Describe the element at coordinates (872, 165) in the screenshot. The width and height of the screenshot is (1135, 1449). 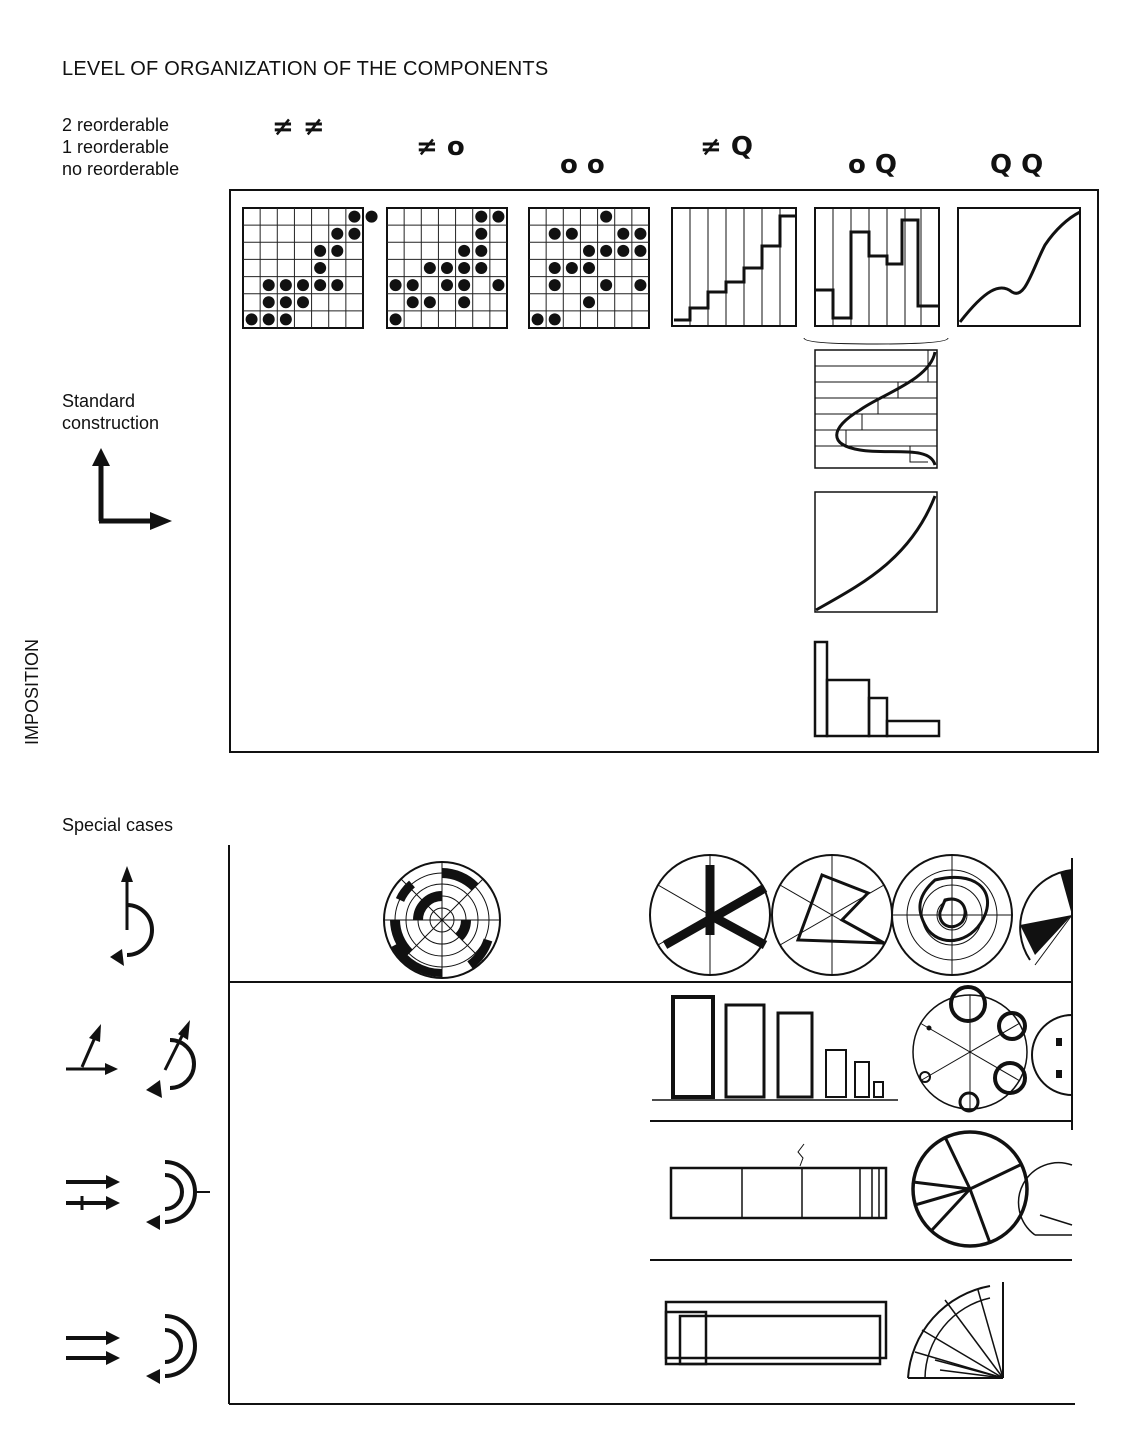
I see `column-symbols-5: o Q` at that location.